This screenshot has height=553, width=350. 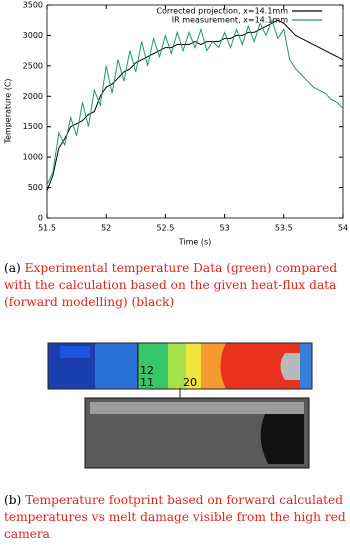 What do you see at coordinates (33, 35) in the screenshot?
I see `y-tick-label: 3000` at bounding box center [33, 35].